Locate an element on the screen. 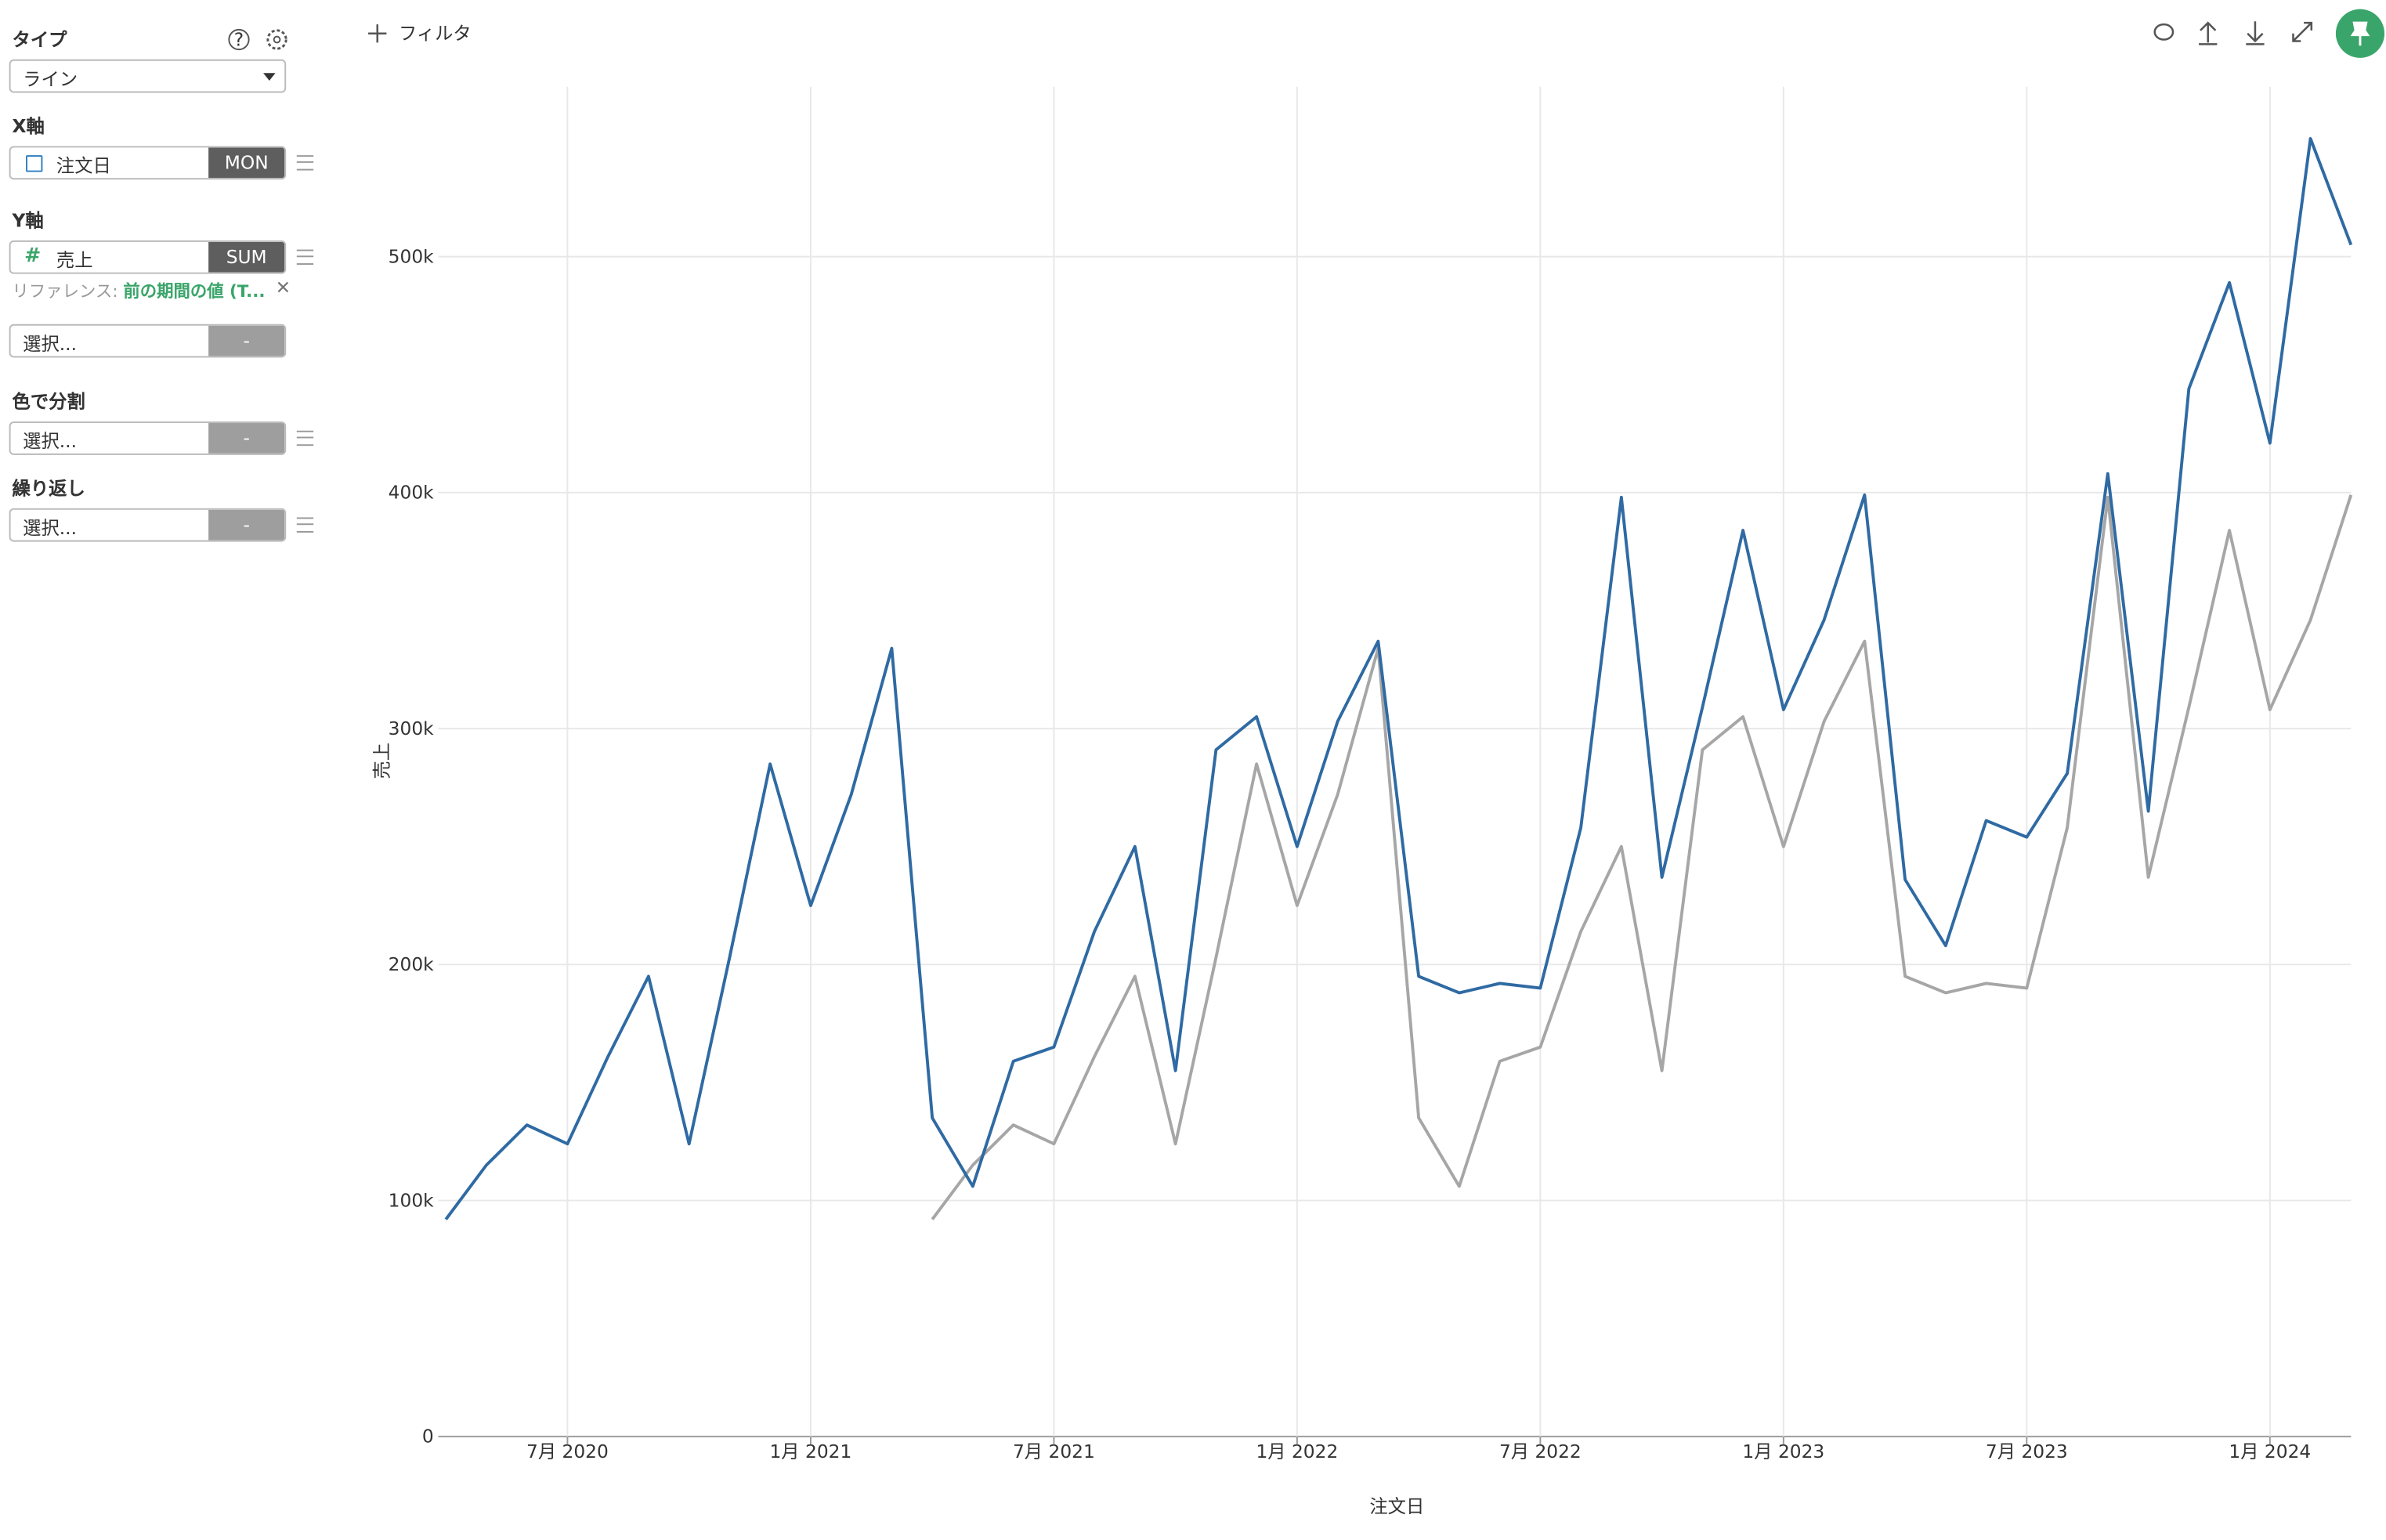 The image size is (2386, 1540). color-menu is located at coordinates (305, 438).